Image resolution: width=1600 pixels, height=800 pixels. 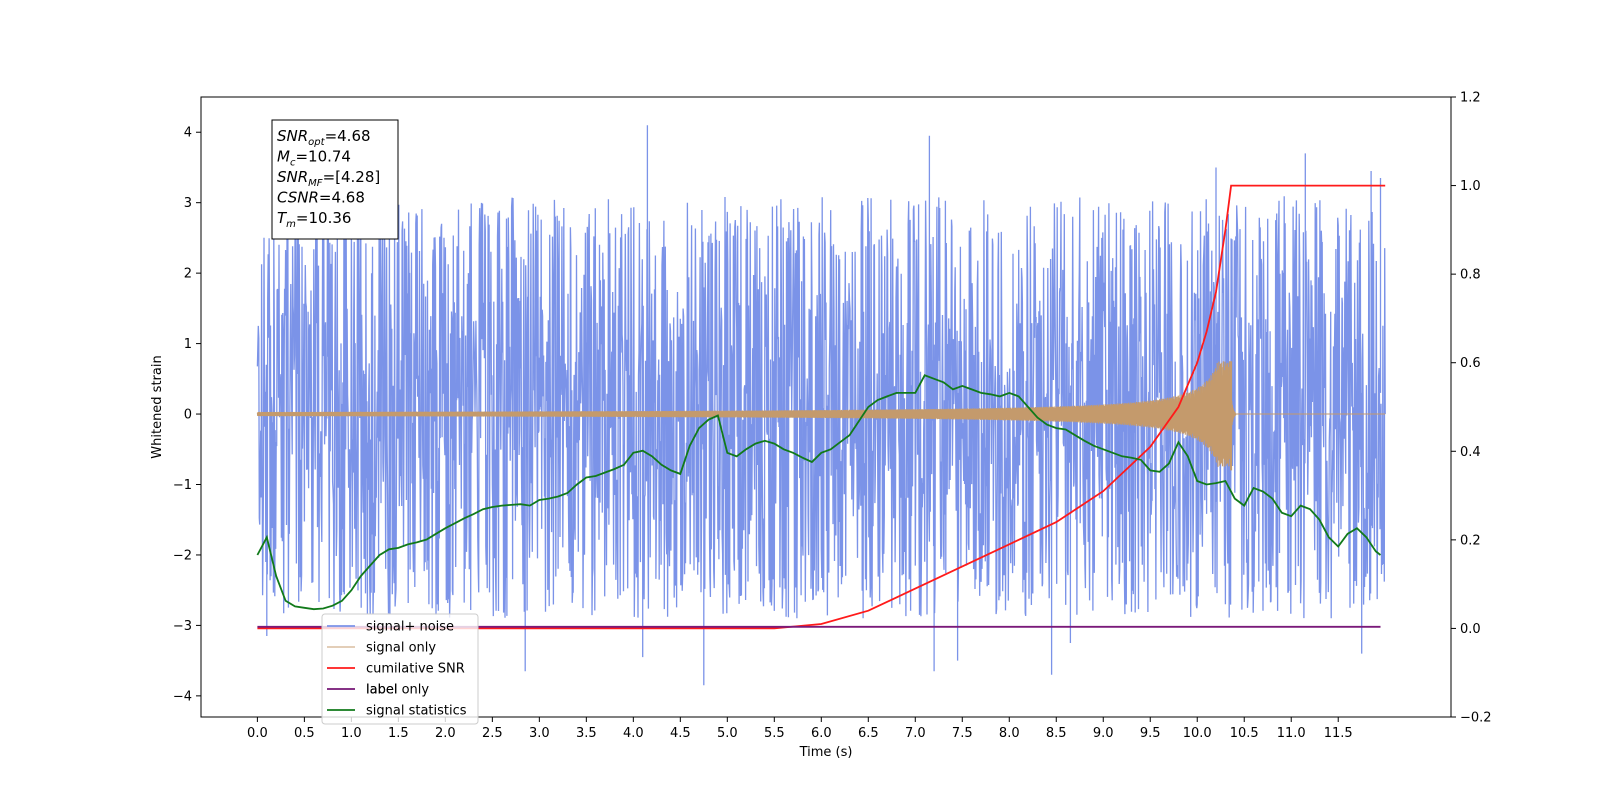 I want to click on stats-line-subscript: opt, so click(x=316, y=142).